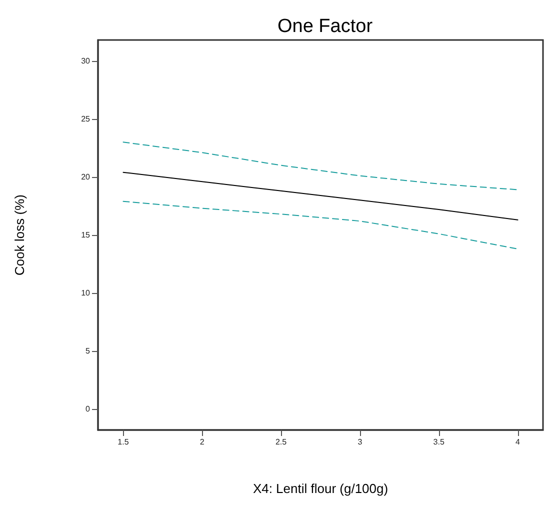 This screenshot has height=515, width=552. What do you see at coordinates (320, 488) in the screenshot?
I see `x-axis-title: X4: Lentil flour (g/100g)` at bounding box center [320, 488].